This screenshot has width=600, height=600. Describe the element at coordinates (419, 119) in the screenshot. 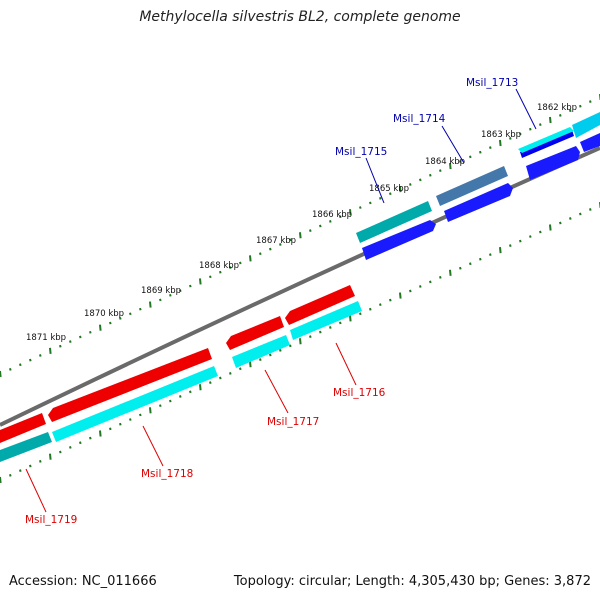

I see `gene-label-msil-1714: Msil_1714` at that location.